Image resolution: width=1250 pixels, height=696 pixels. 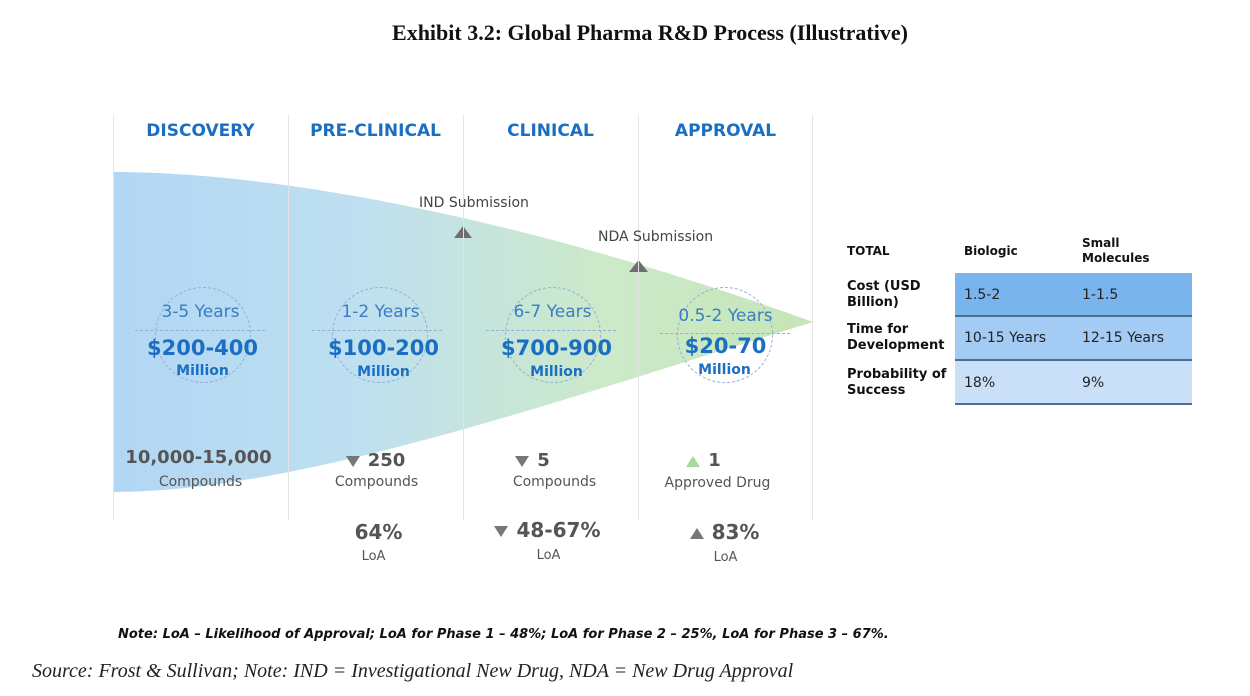 What do you see at coordinates (200, 131) in the screenshot?
I see `phase-header-discovery: DISCOVERY` at bounding box center [200, 131].